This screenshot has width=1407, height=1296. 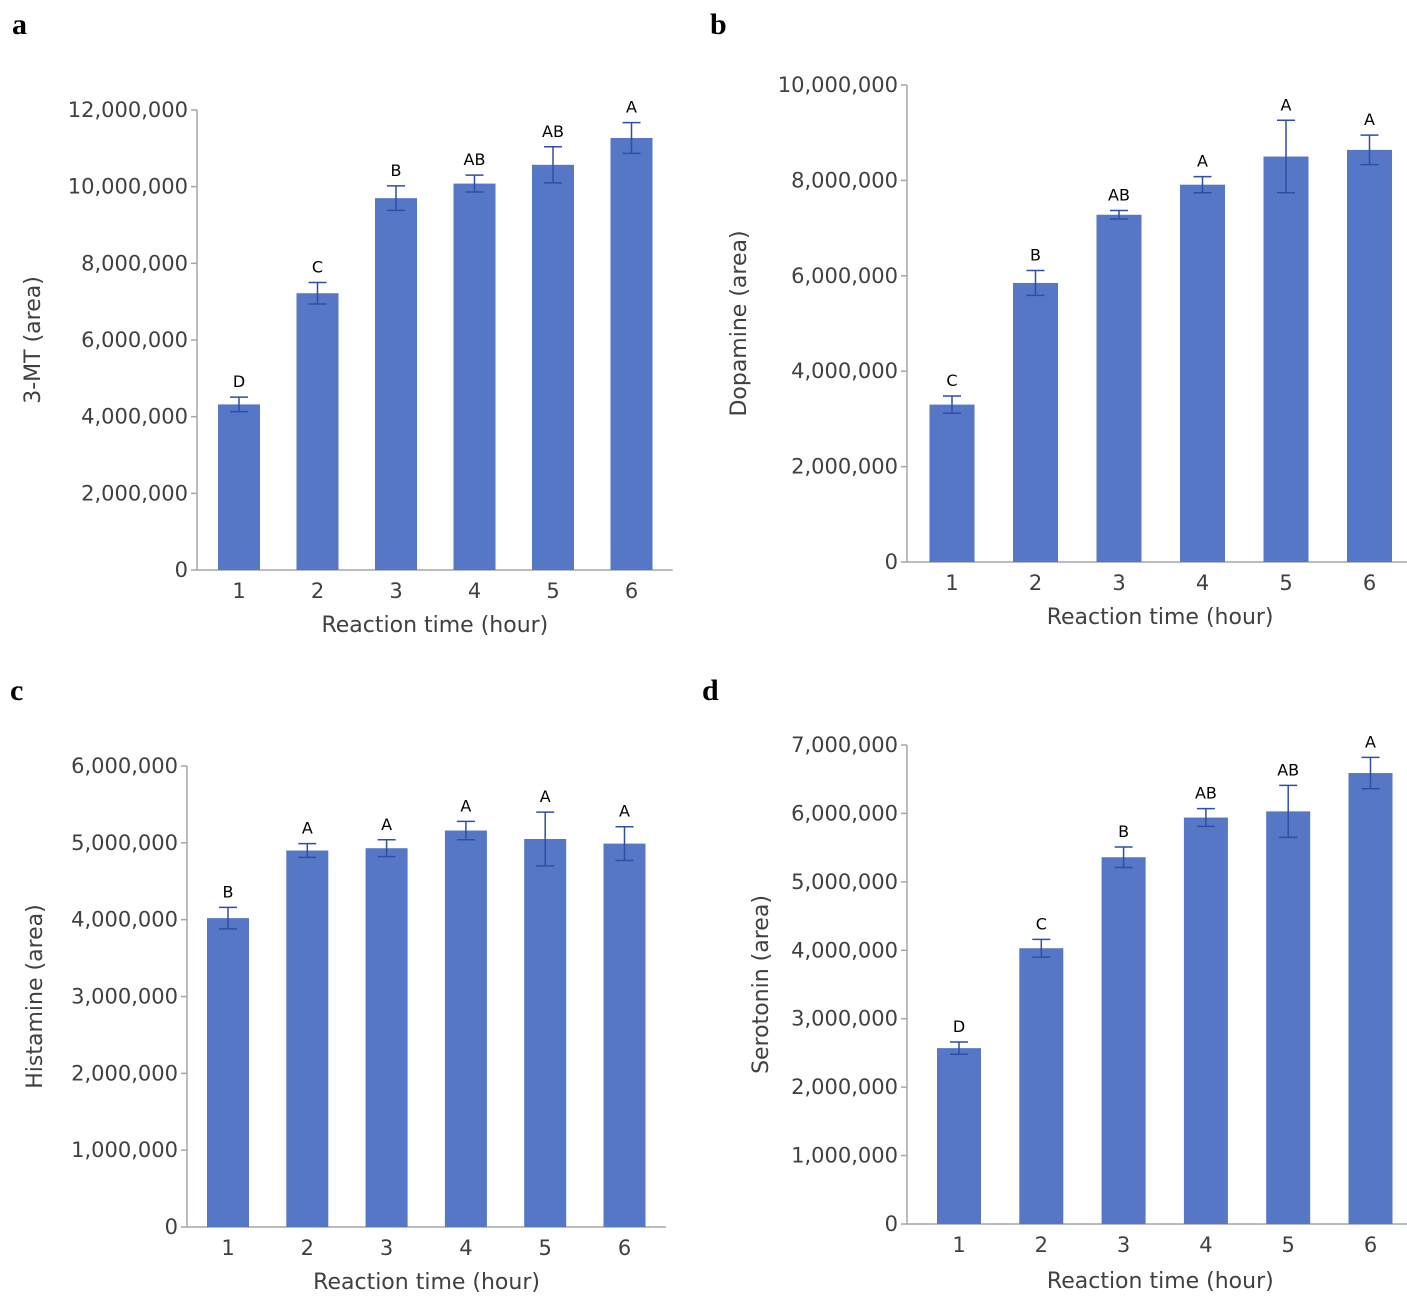 I want to click on significance-label: C, so click(x=317, y=267).